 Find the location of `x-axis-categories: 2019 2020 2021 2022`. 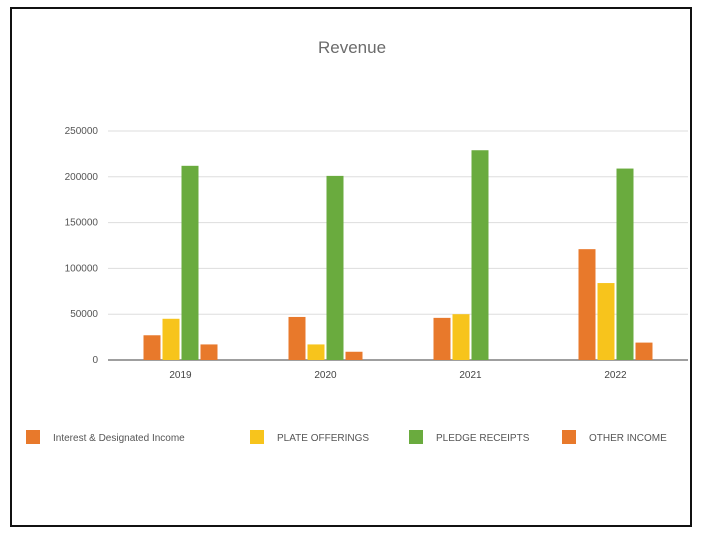

x-axis-categories: 2019 2020 2021 2022 is located at coordinates (398, 375).